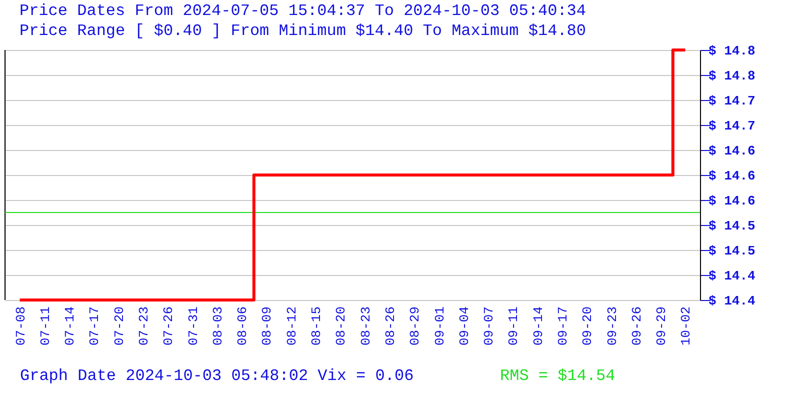 This screenshot has height=400, width=800. I want to click on text: Graph Date 2024-10-03 05:48:02 Vix = 0.06, so click(217, 376).